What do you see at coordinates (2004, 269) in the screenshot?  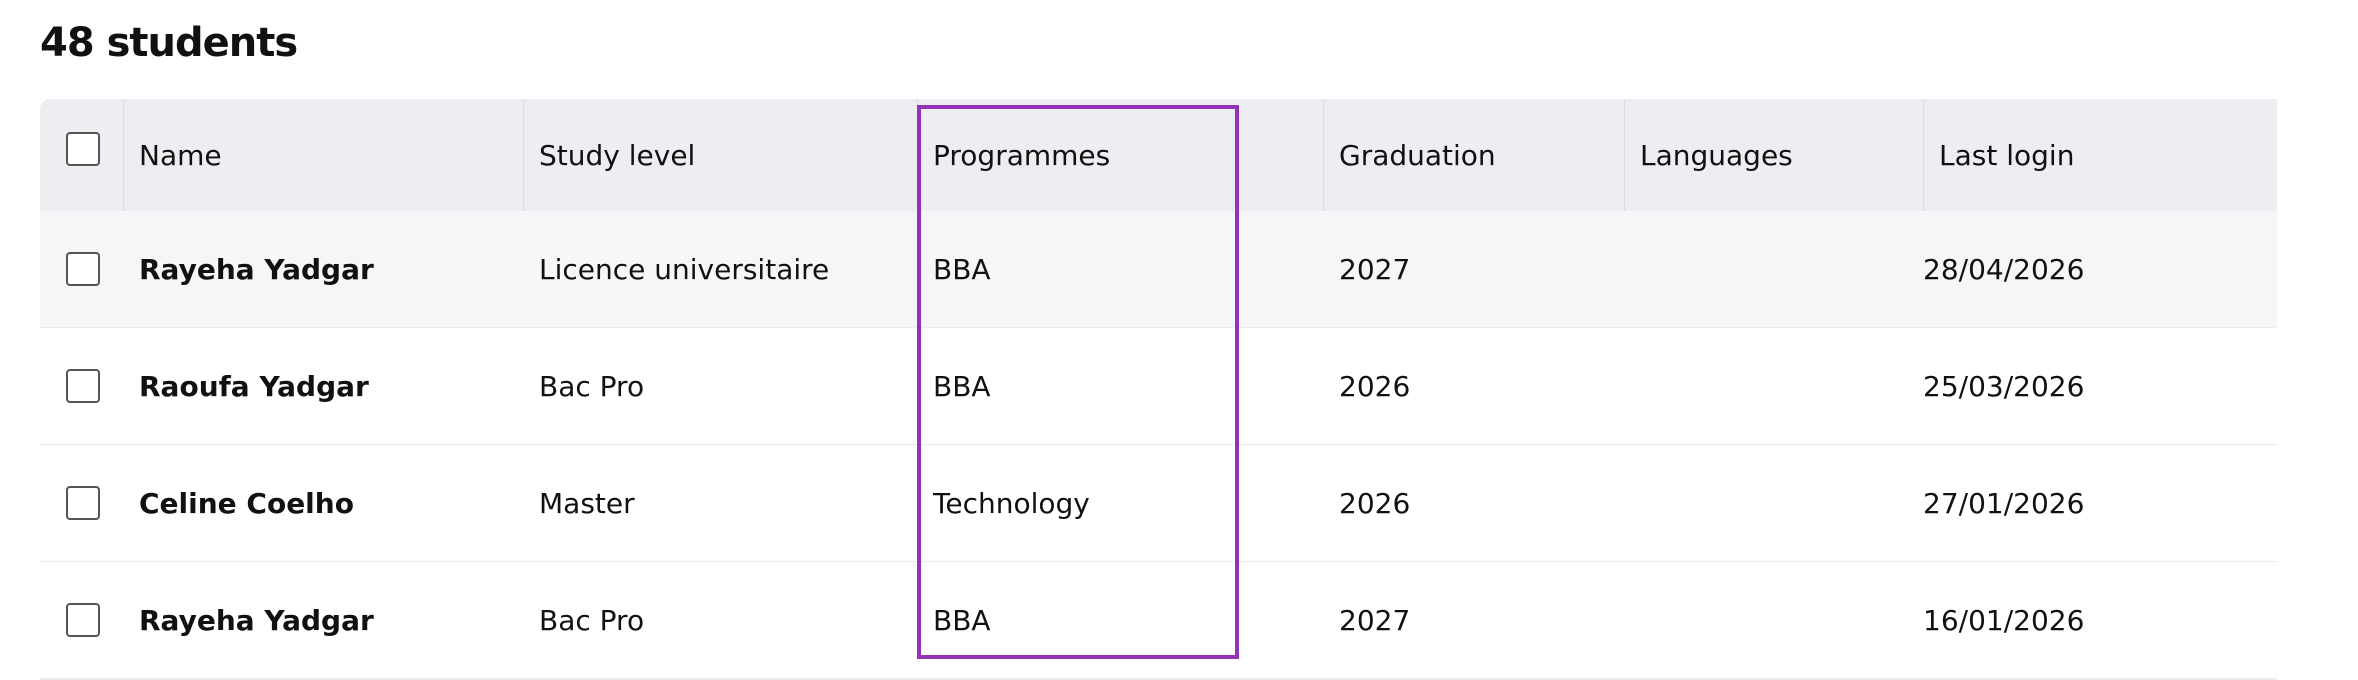 I see `last-login: 28/04/2026` at bounding box center [2004, 269].